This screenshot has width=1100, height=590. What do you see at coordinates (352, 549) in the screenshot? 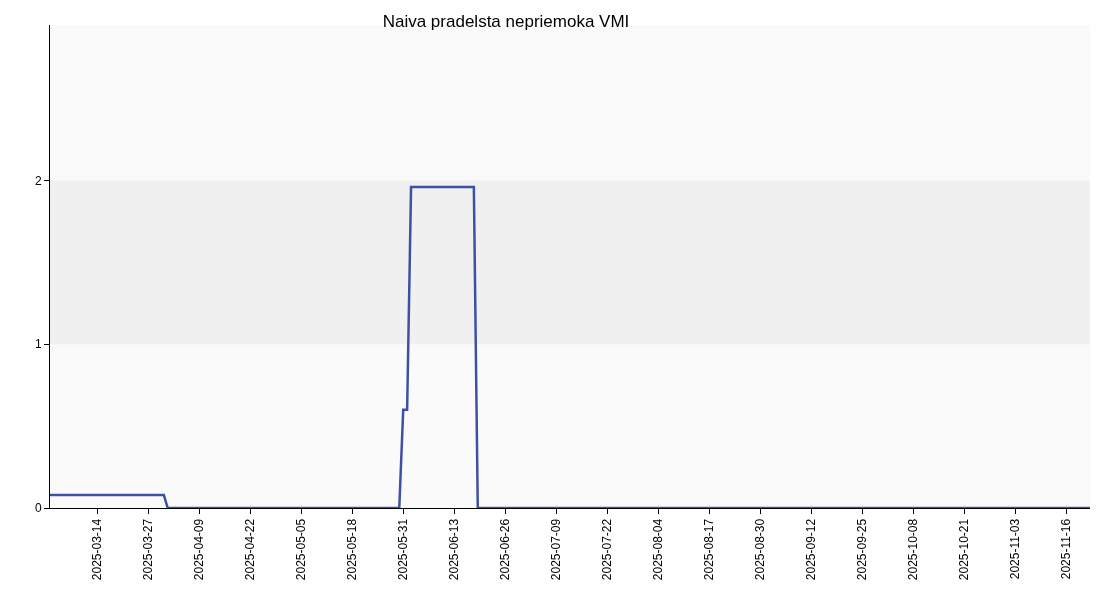
I see `x-tick-label: 2025-05-18` at bounding box center [352, 549].